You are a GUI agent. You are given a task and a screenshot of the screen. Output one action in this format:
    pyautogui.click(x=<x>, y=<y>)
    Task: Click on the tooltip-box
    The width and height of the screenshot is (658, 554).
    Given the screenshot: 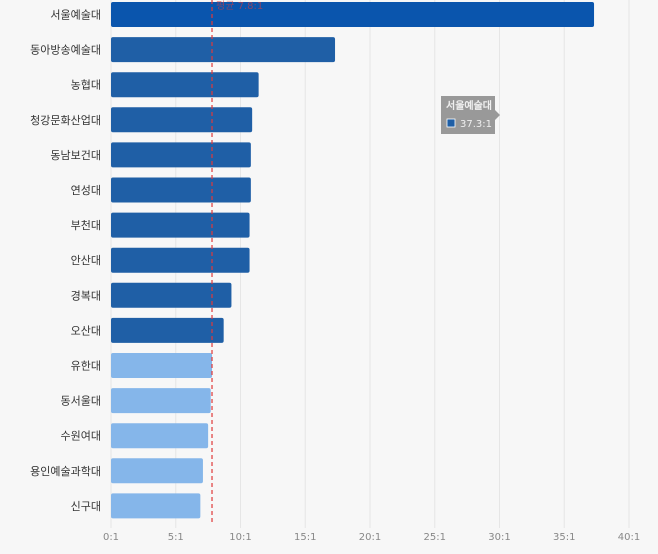 What is the action you would take?
    pyautogui.click(x=470, y=115)
    